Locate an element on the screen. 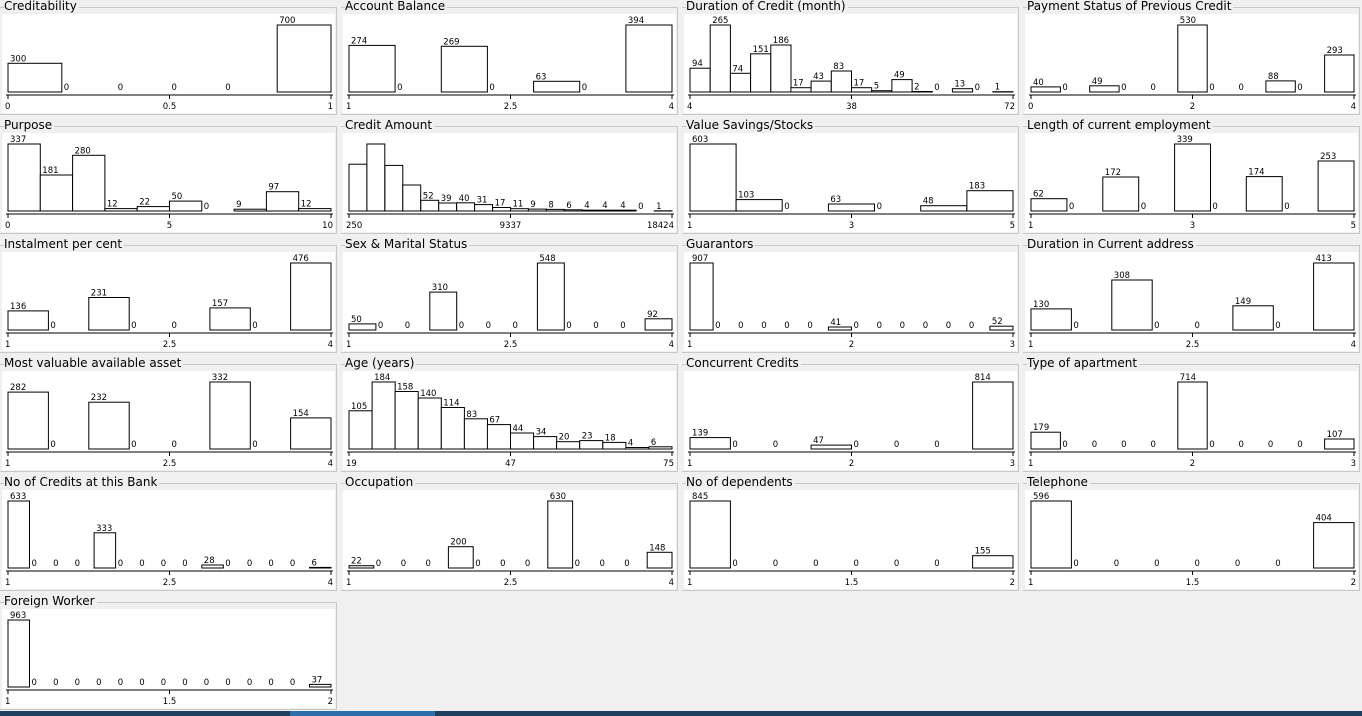  plot-area is located at coordinates (1191, 301).